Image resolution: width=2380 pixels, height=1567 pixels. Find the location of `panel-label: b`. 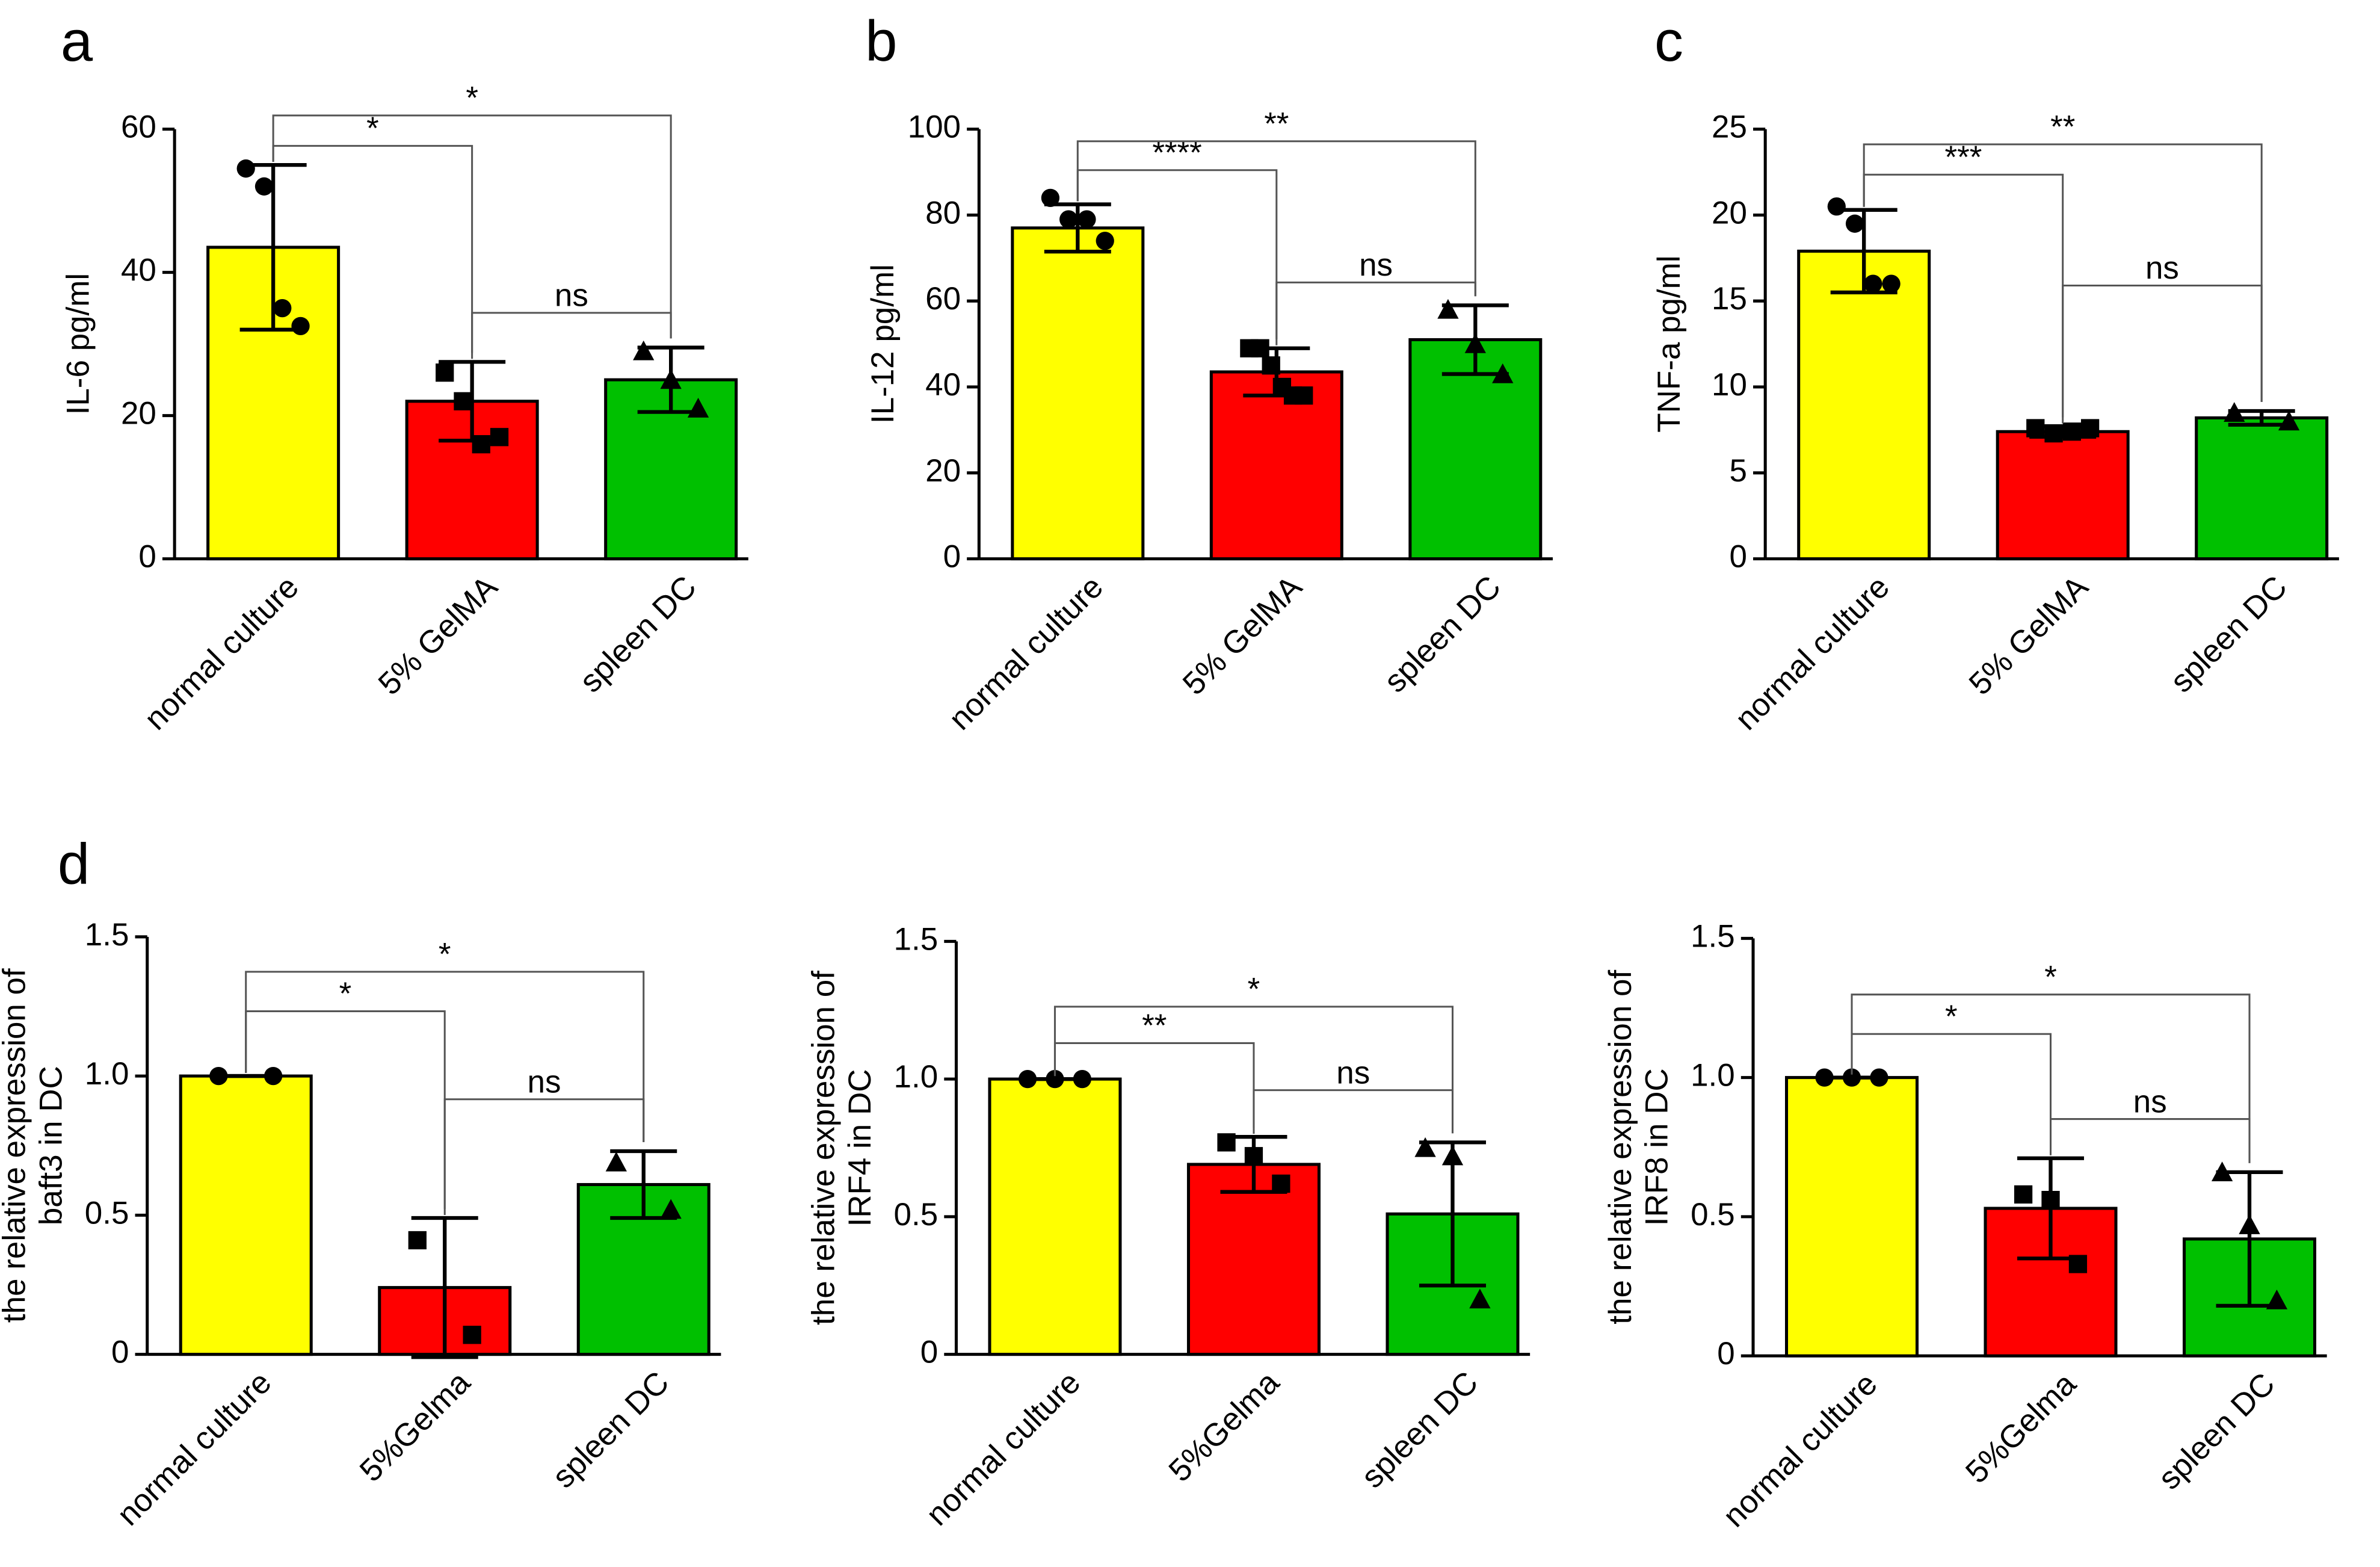

panel-label: b is located at coordinates (881, 41).